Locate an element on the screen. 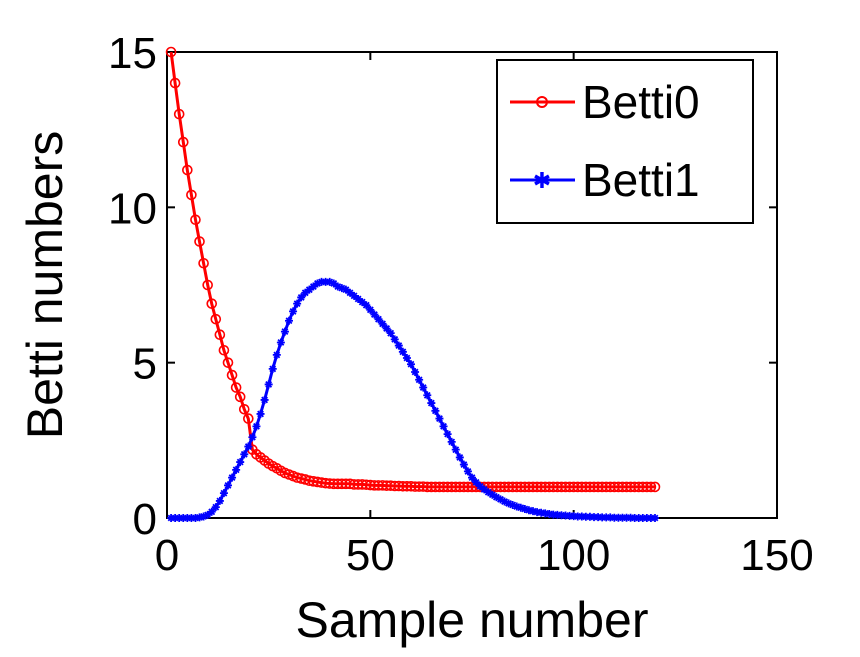 This screenshot has width=860, height=657. y-axis-title: Betti numbers is located at coordinates (45, 285).